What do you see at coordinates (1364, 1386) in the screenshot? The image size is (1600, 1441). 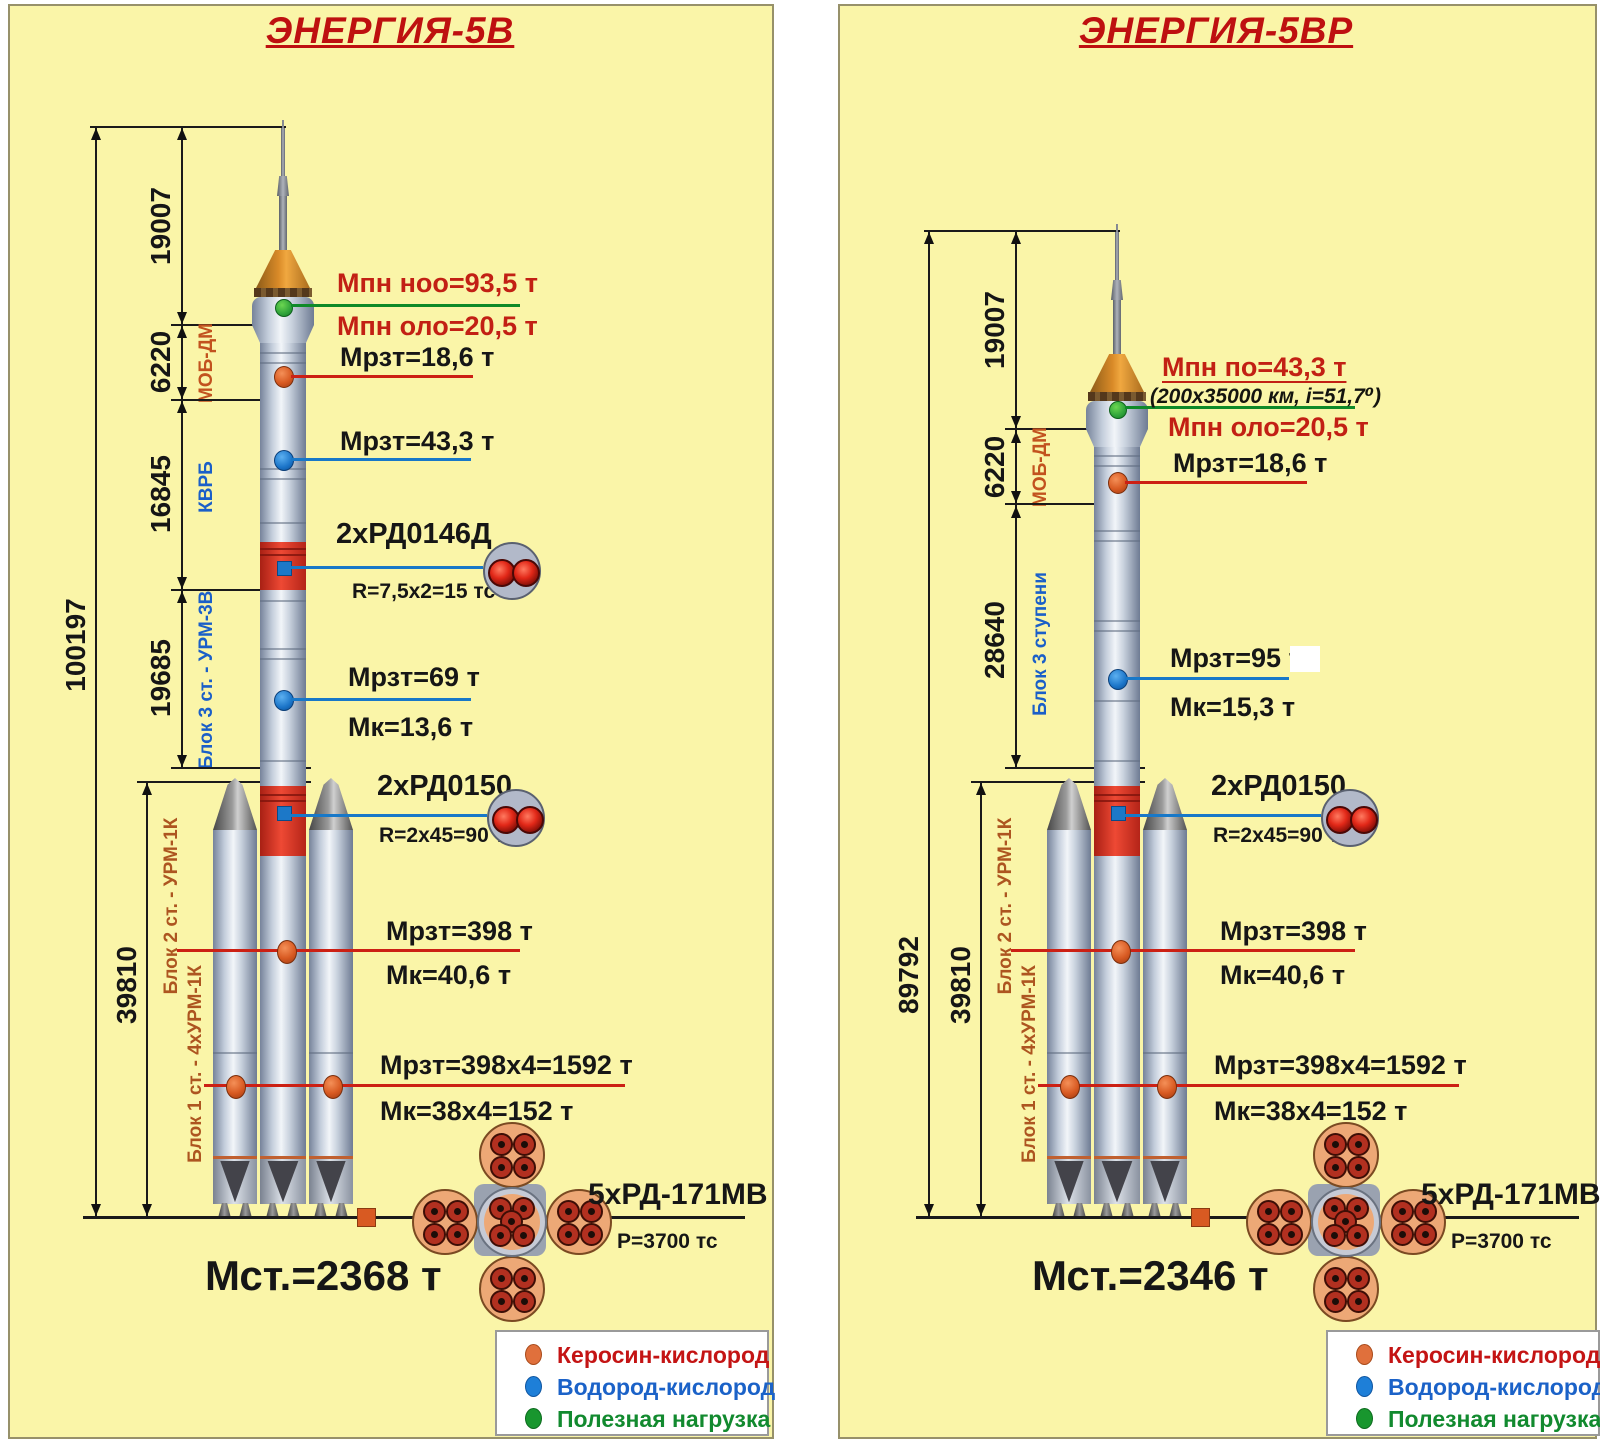 I see `hydrogen-oxygen-dot` at bounding box center [1364, 1386].